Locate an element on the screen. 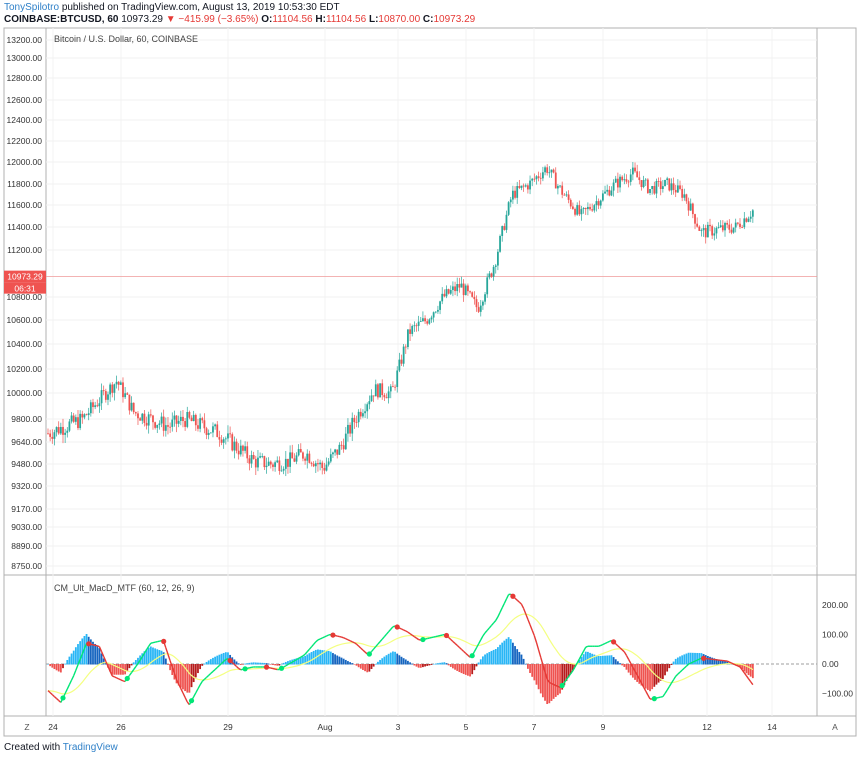  author-link: TonySpilotro is located at coordinates (32, 7).